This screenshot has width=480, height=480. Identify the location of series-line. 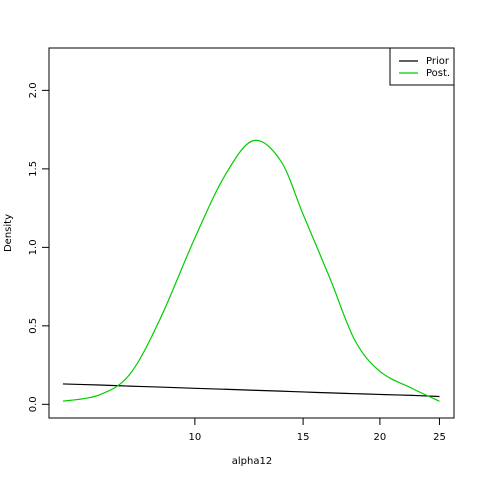
(251, 390).